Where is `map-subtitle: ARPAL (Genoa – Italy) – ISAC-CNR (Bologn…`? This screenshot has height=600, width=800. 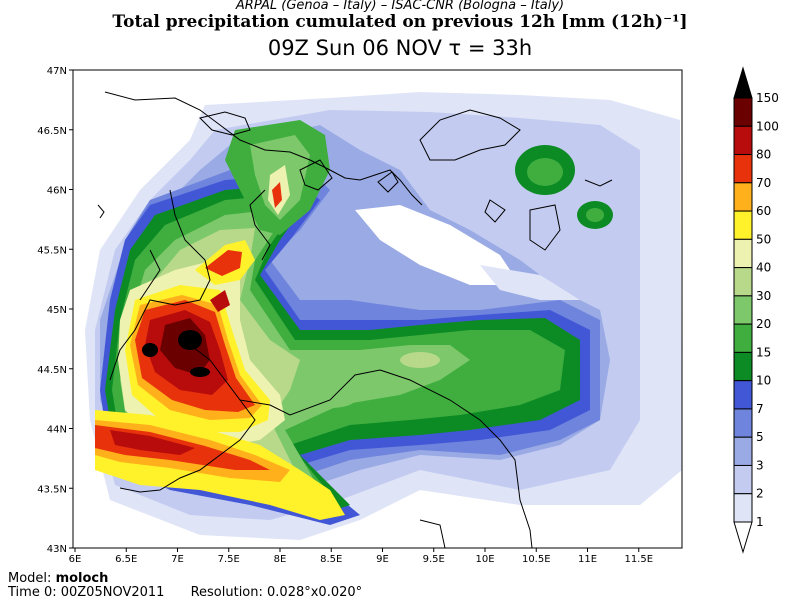 map-subtitle: ARPAL (Genoa – Italy) – ISAC-CNR (Bologn… is located at coordinates (400, 6).